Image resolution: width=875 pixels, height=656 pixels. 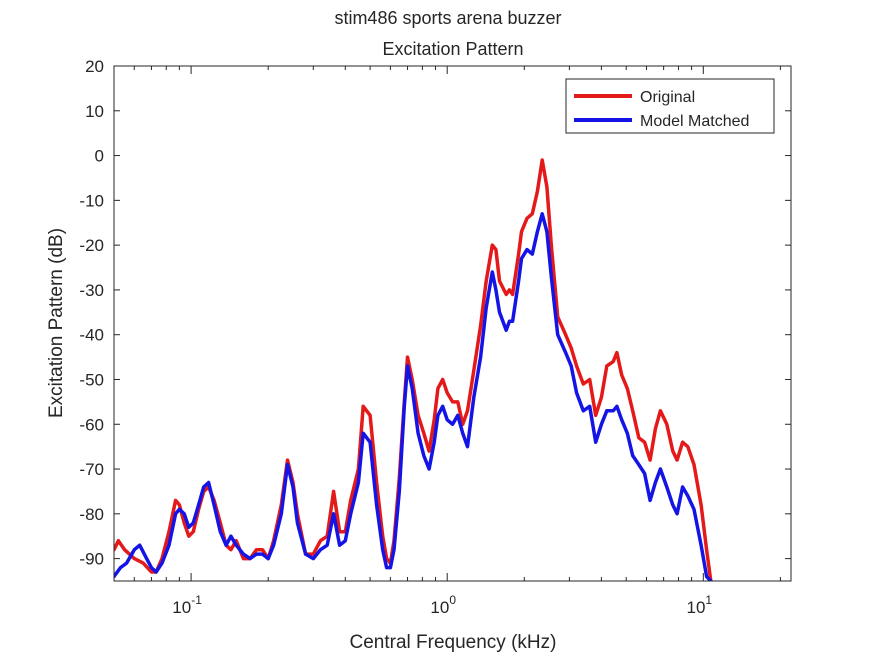 I want to click on y-tick-label: 0, so click(x=99, y=156).